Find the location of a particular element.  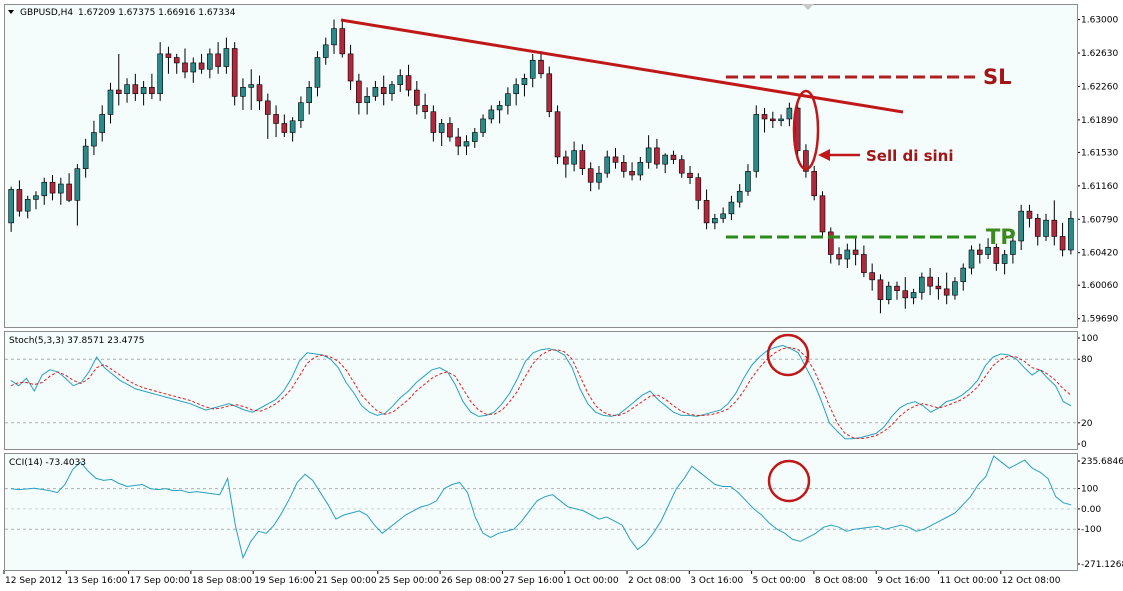

stoch-tick-label: 100 is located at coordinates (1089, 339).